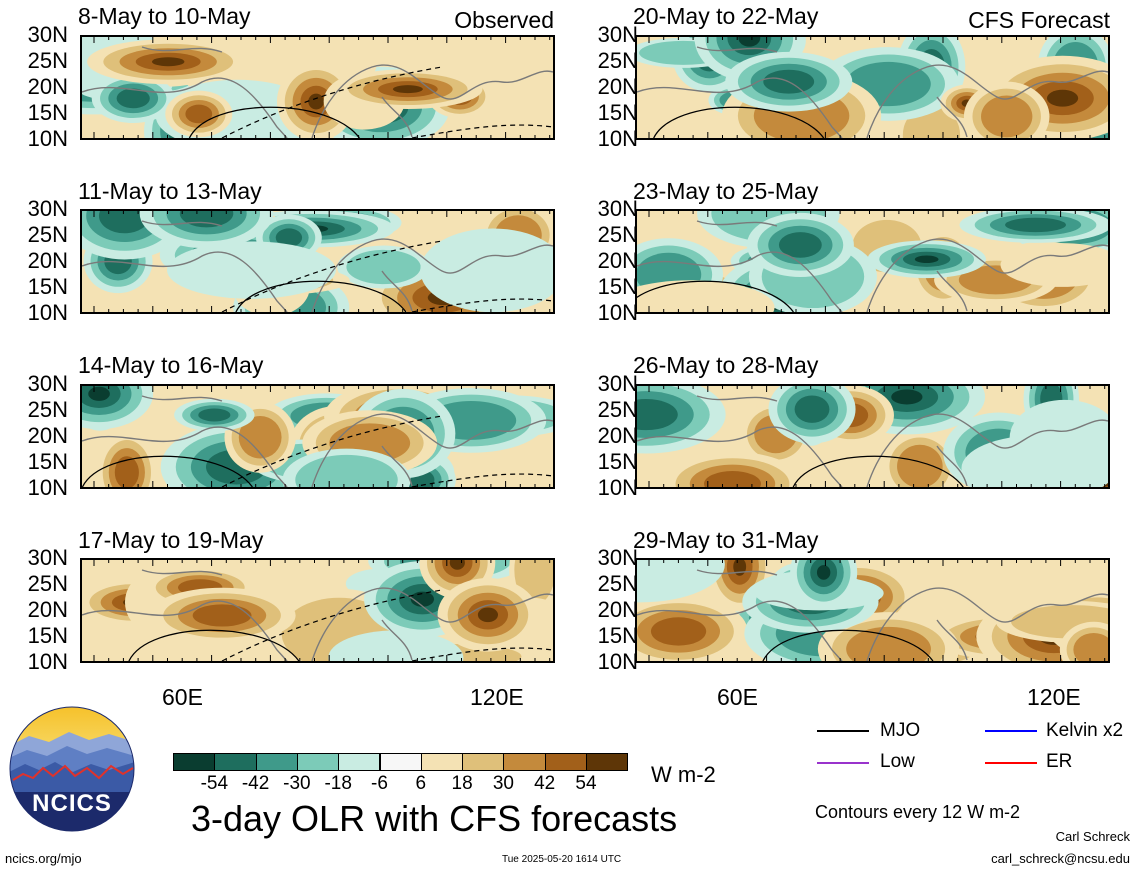 The image size is (1135, 872). What do you see at coordinates (170, 191) in the screenshot?
I see `panel-title: 11-May to 13-May` at bounding box center [170, 191].